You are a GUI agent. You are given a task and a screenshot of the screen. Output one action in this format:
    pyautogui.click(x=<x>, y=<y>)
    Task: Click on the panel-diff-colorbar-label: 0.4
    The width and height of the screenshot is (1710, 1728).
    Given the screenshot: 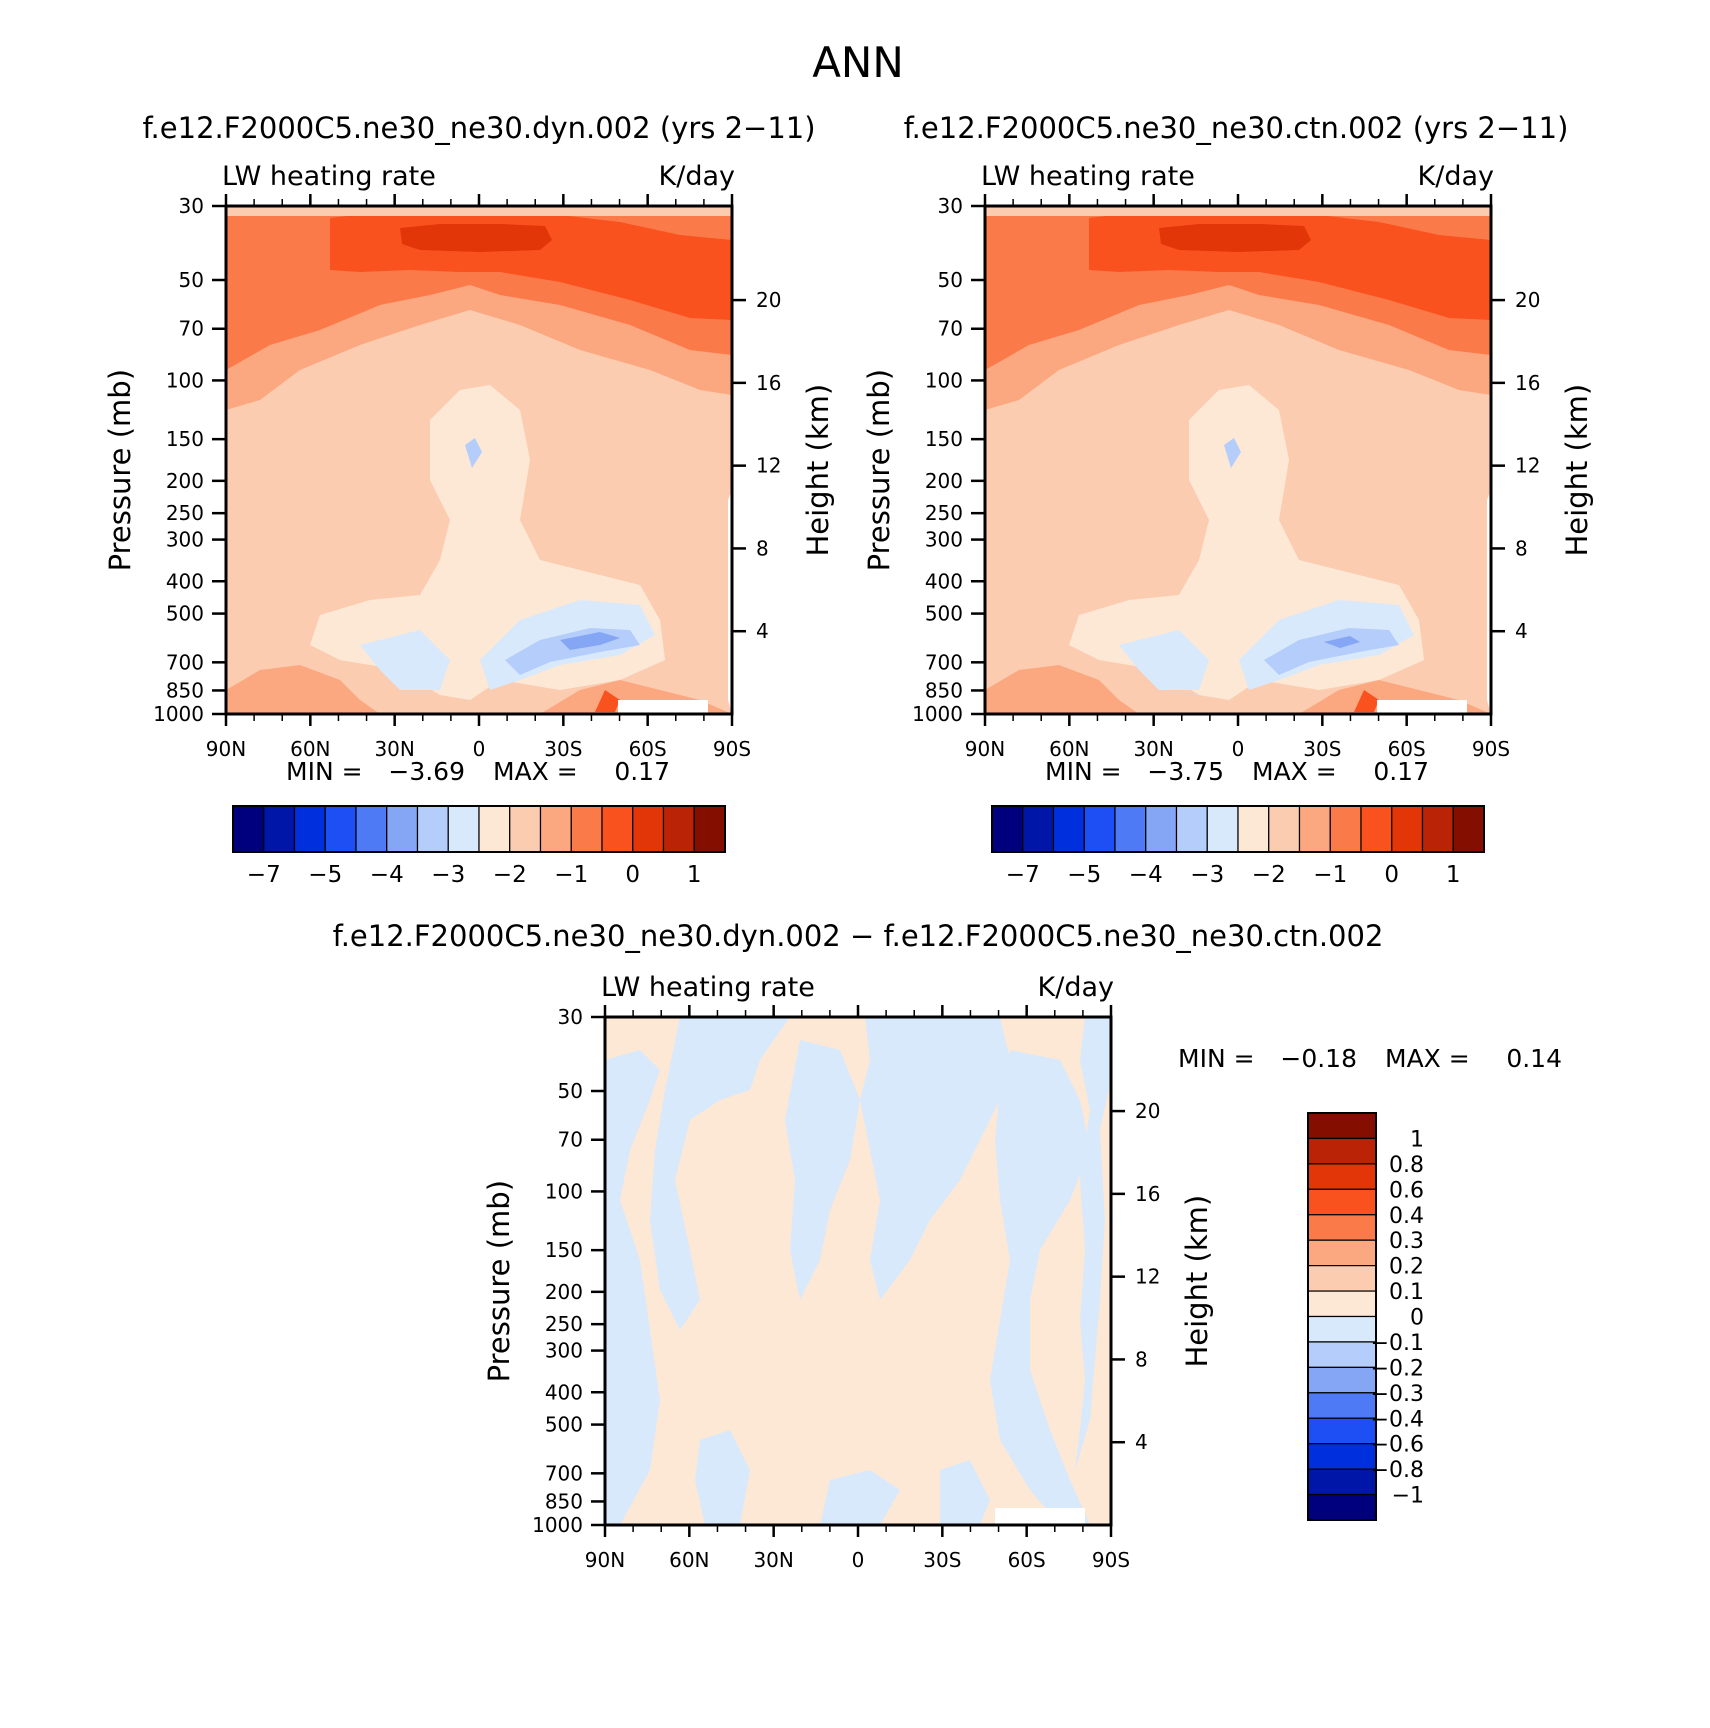 What is the action you would take?
    pyautogui.click(x=1406, y=1216)
    